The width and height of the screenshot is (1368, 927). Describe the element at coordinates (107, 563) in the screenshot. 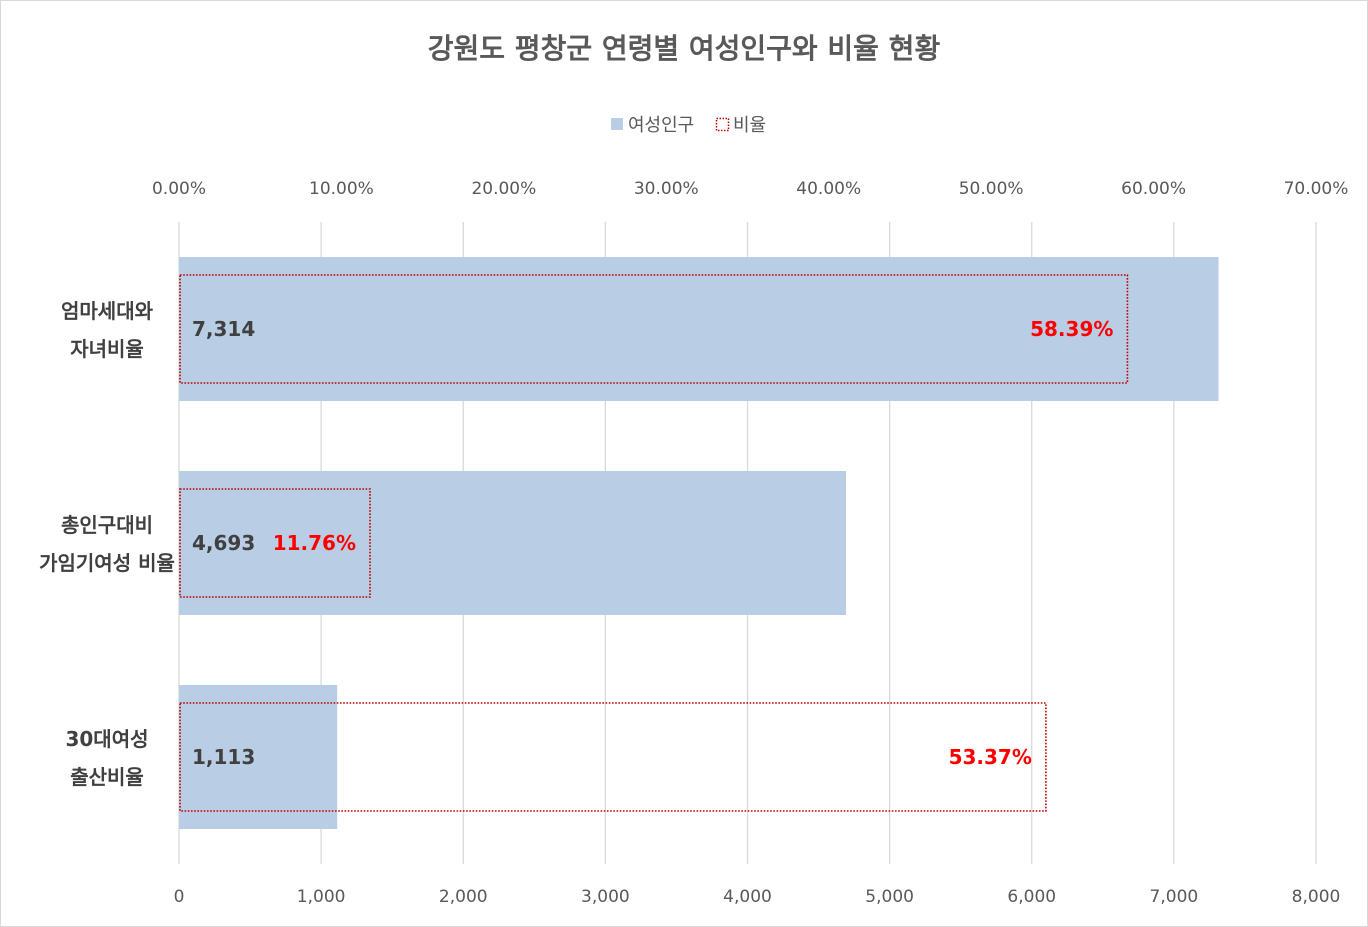

I see `category-label: 가임기여성 비율` at that location.